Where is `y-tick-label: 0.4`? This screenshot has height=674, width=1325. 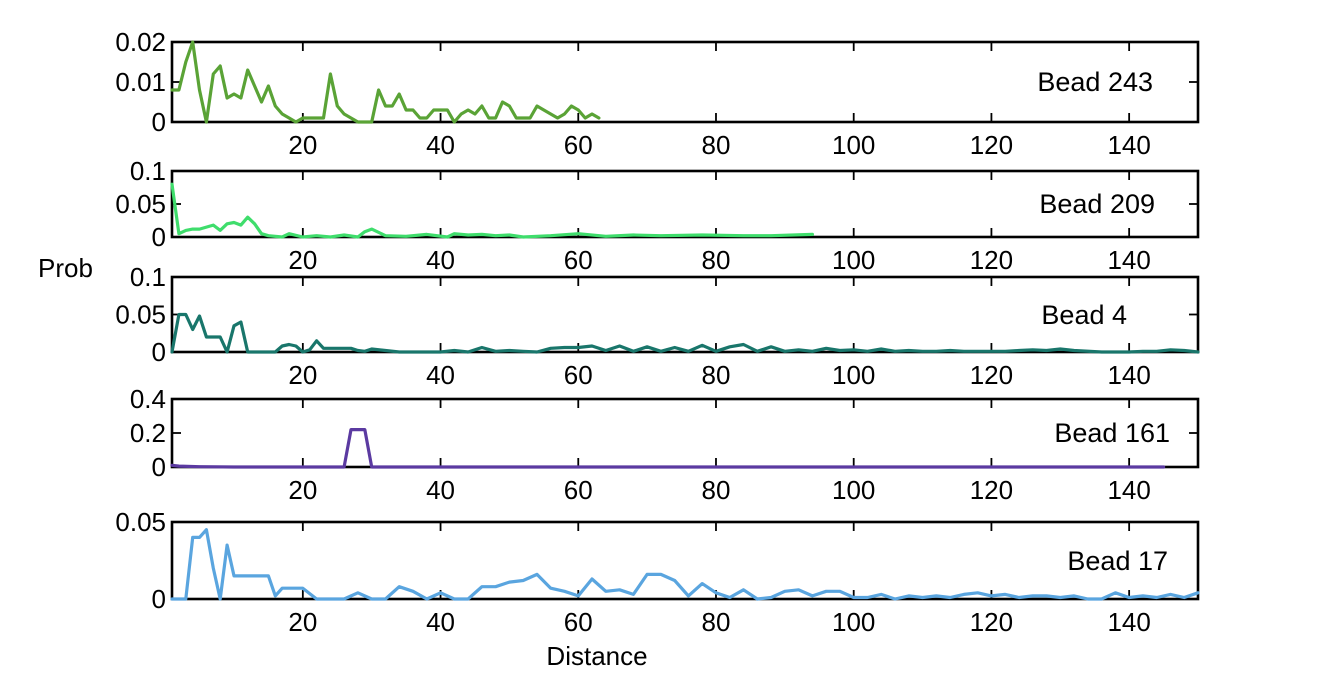 y-tick-label: 0.4 is located at coordinates (148, 399).